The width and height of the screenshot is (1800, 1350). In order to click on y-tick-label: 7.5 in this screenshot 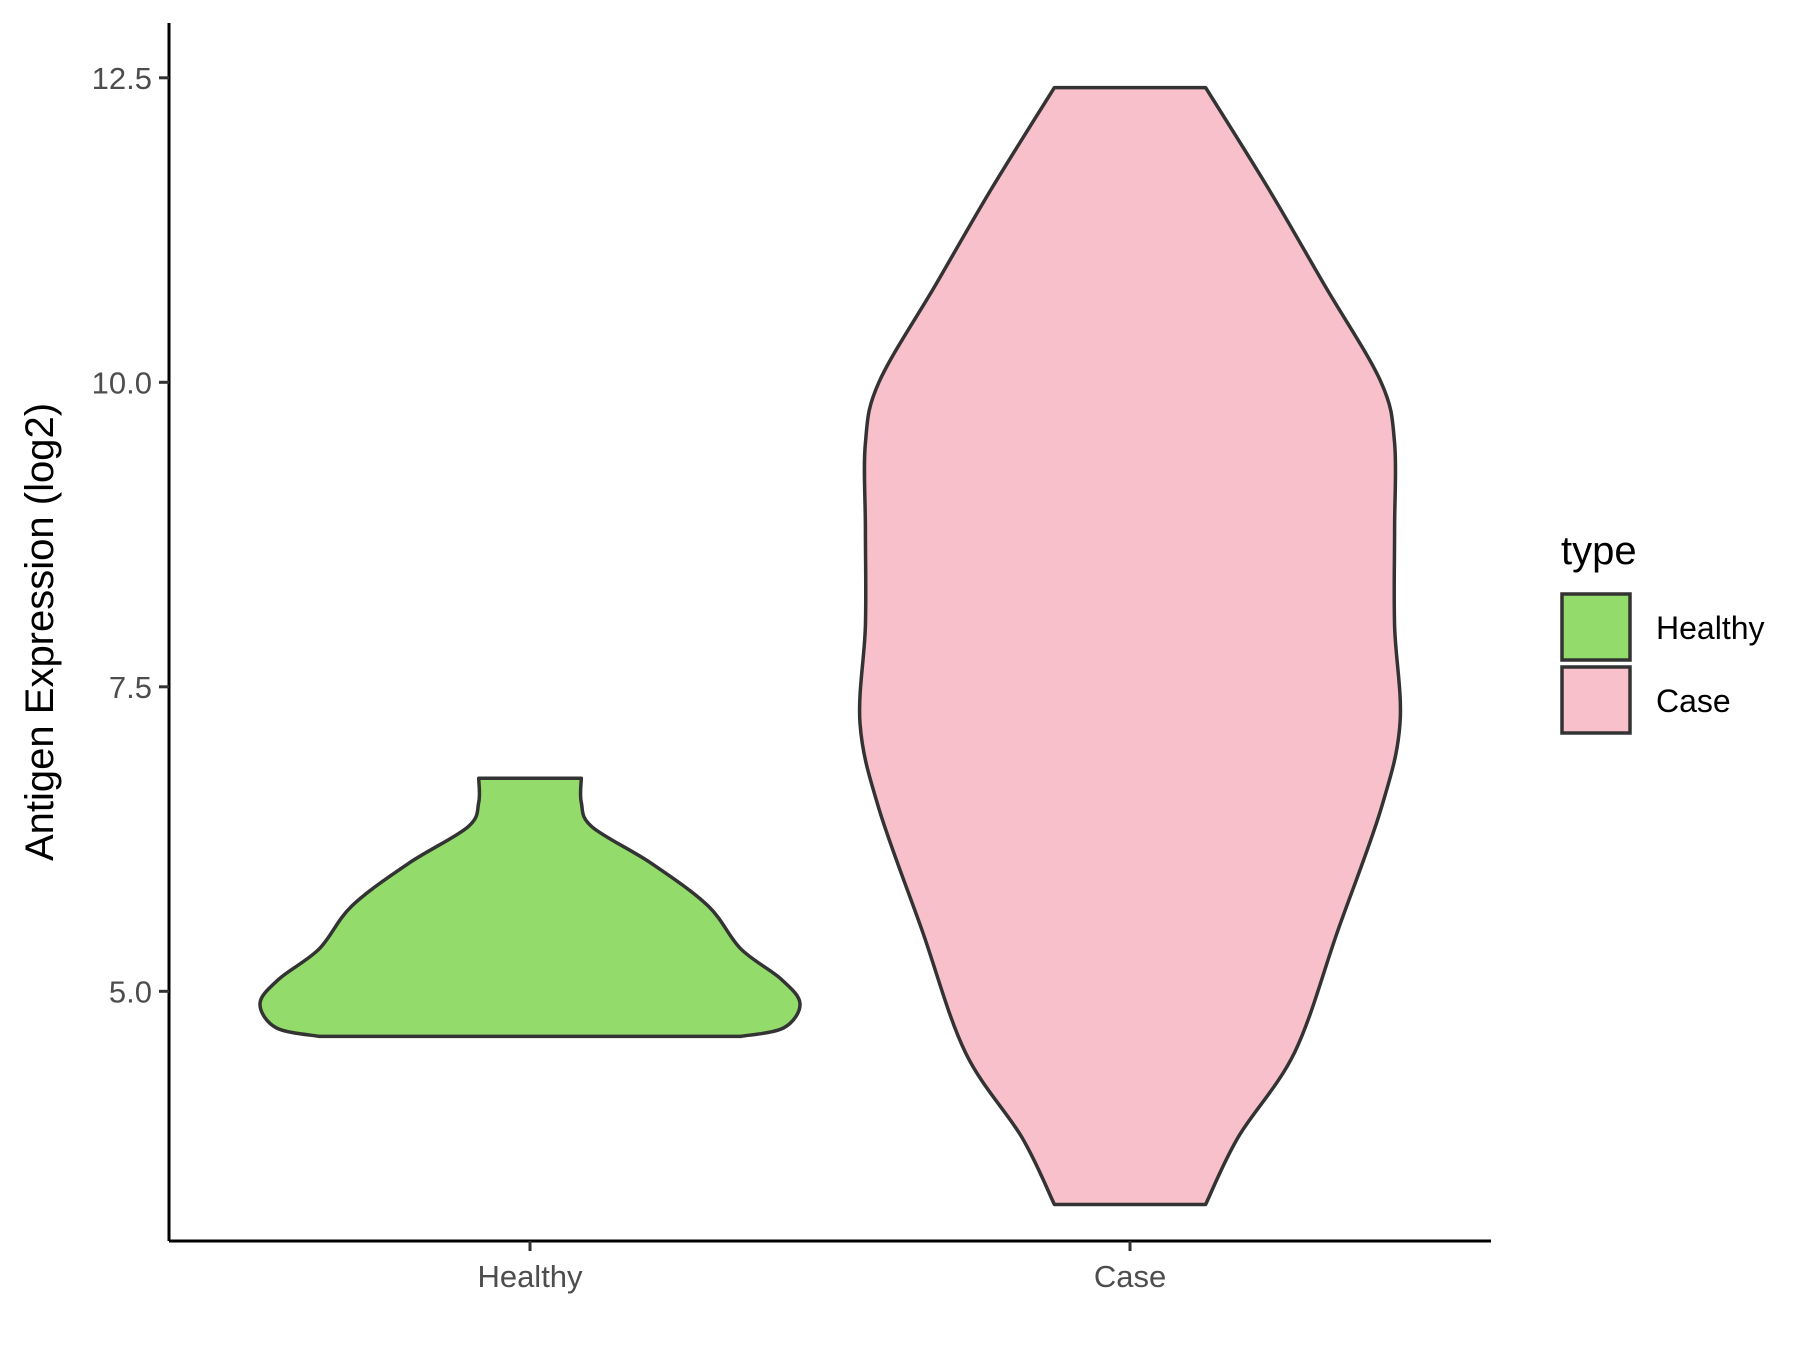, I will do `click(130, 687)`.